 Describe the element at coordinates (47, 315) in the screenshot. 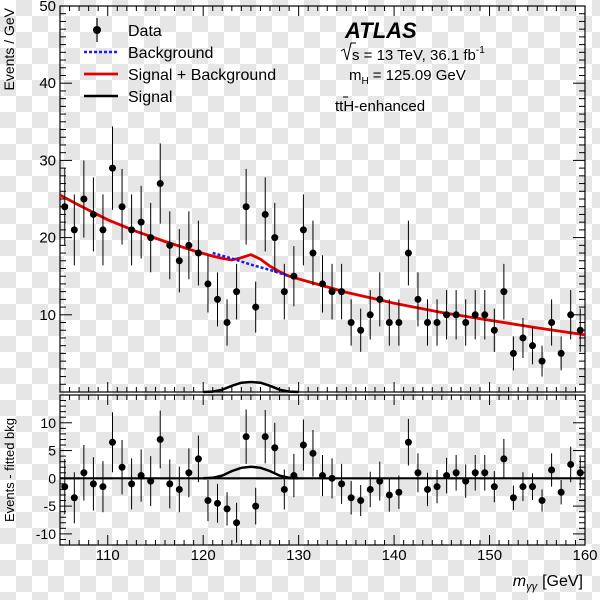

I see `main-y-tick-label: 10` at that location.